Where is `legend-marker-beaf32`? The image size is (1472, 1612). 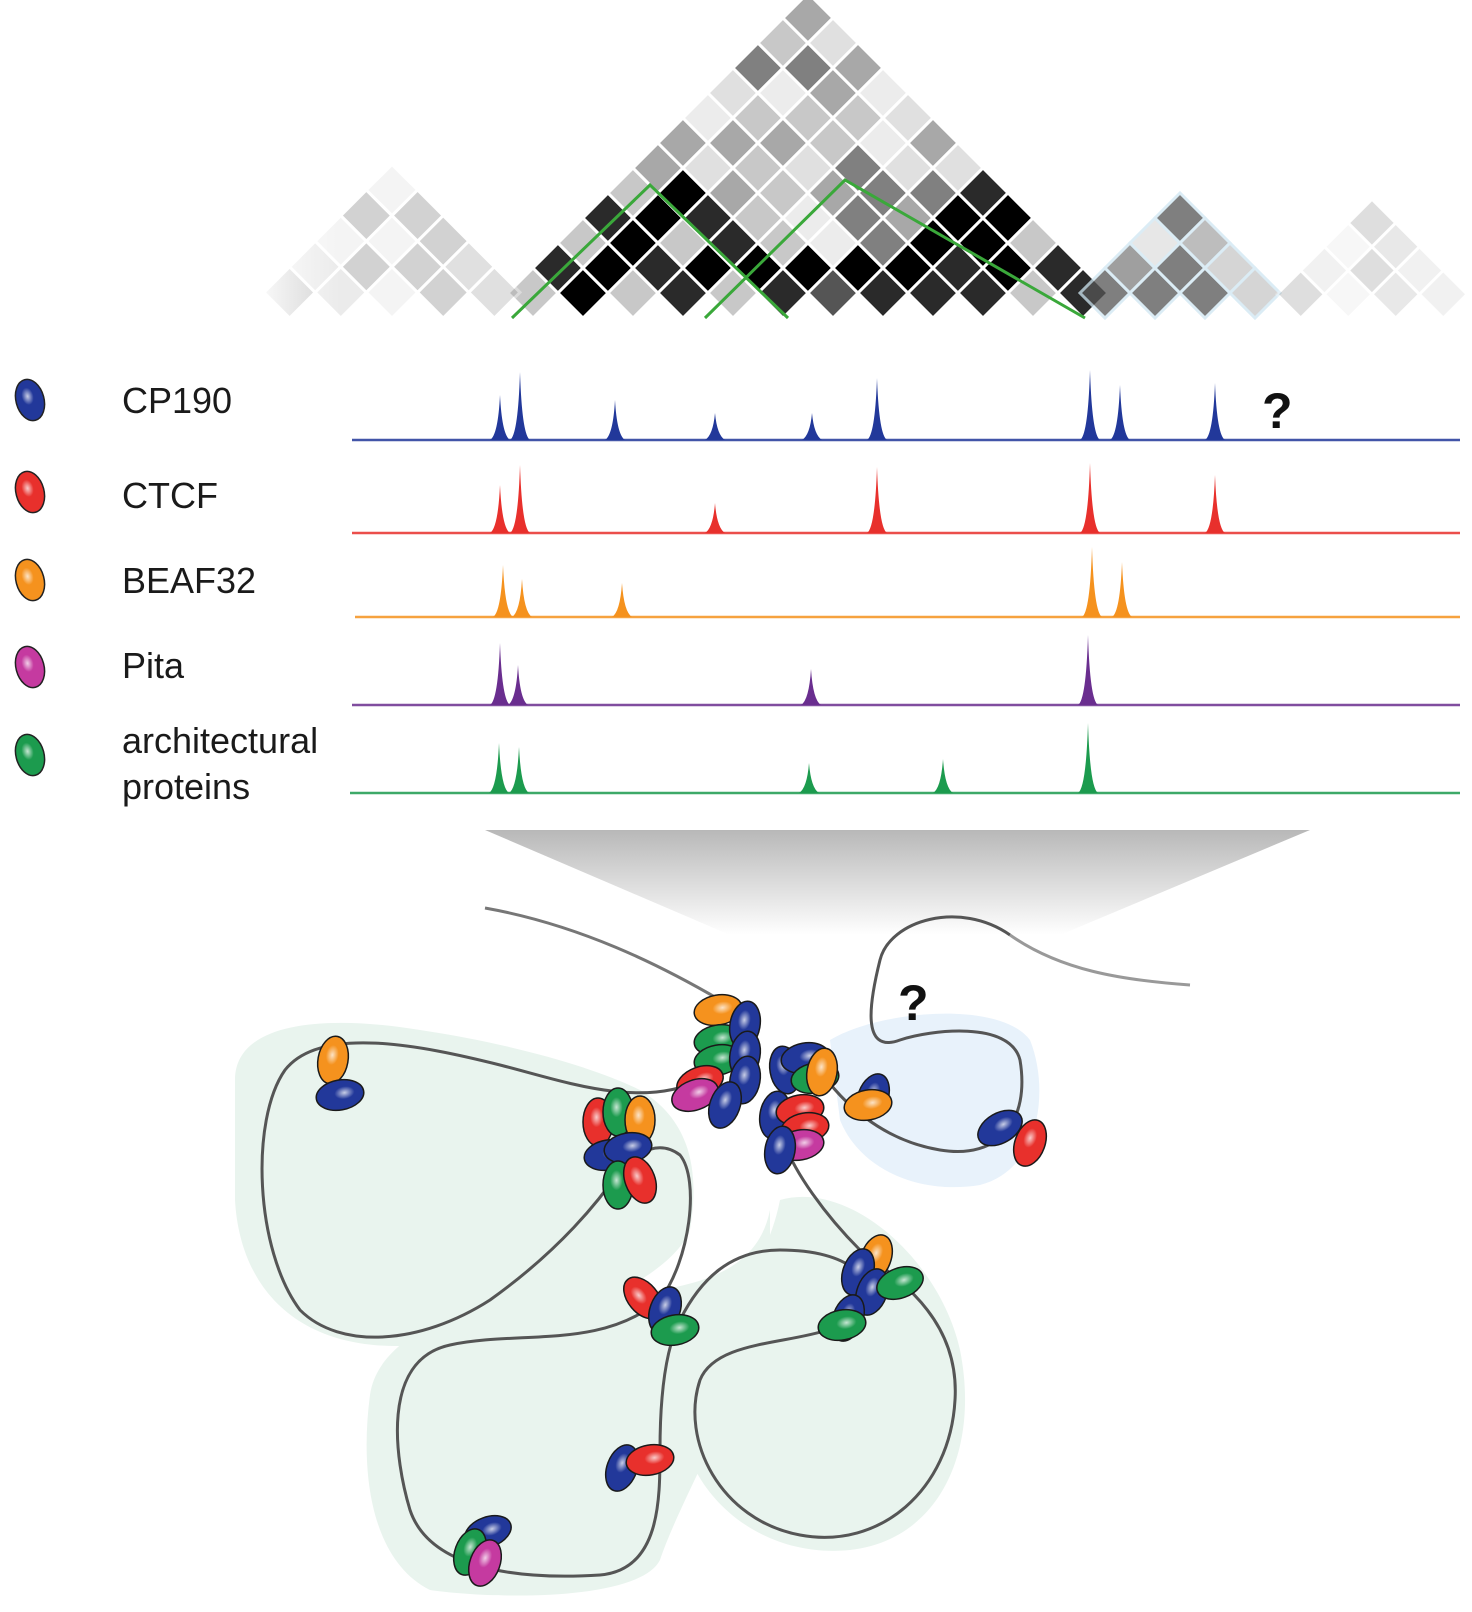
legend-marker-beaf32 is located at coordinates (30, 580).